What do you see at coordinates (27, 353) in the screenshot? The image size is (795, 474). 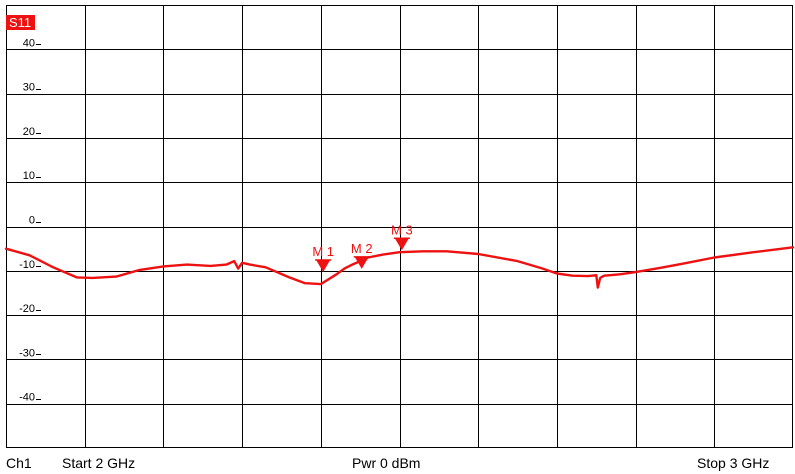 I see `y-tick-label: -30` at bounding box center [27, 353].